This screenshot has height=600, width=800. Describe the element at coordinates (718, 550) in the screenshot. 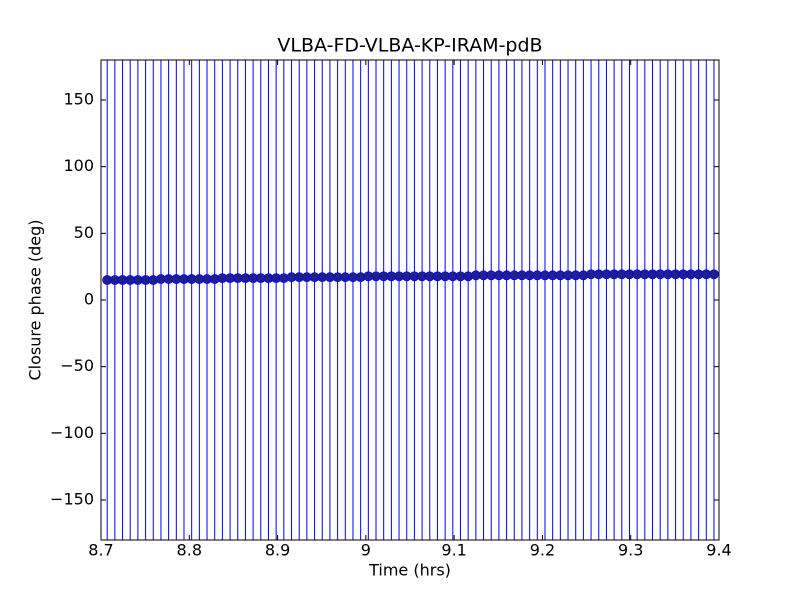

I see `x-tick-label: 9.4` at that location.